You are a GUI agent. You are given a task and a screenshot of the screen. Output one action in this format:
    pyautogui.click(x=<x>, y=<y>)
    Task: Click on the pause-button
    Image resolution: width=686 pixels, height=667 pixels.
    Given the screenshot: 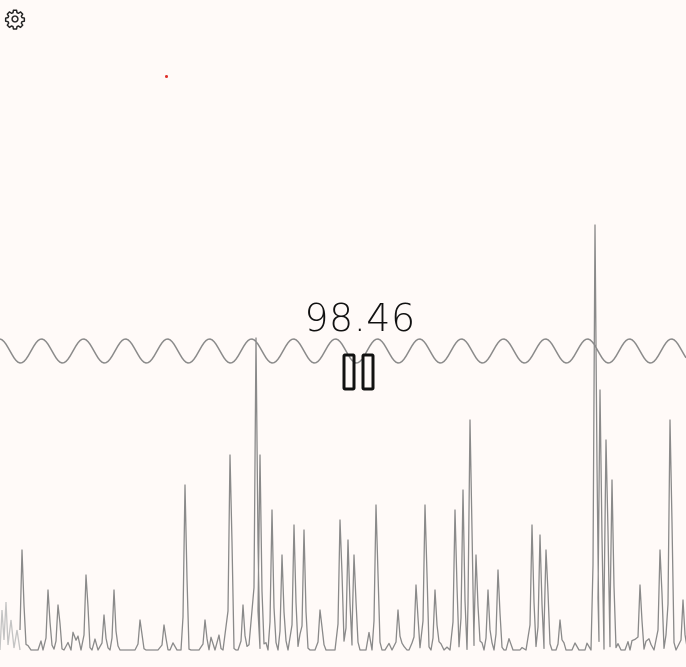 What is the action you would take?
    pyautogui.click(x=360, y=373)
    